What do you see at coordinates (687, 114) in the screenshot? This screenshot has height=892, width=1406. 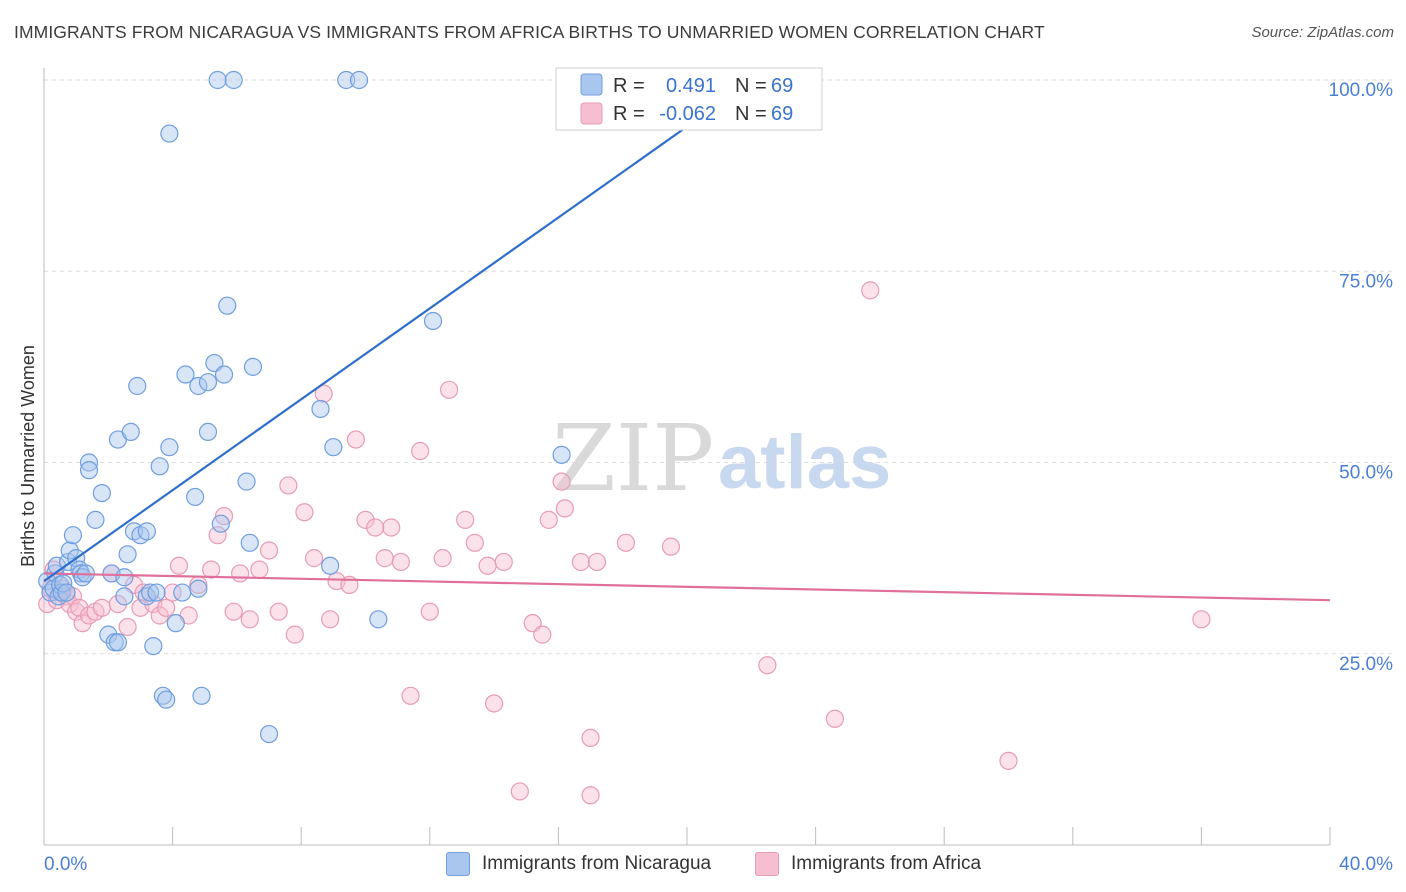 I see `legend-r-value-2: -0.062` at bounding box center [687, 114].